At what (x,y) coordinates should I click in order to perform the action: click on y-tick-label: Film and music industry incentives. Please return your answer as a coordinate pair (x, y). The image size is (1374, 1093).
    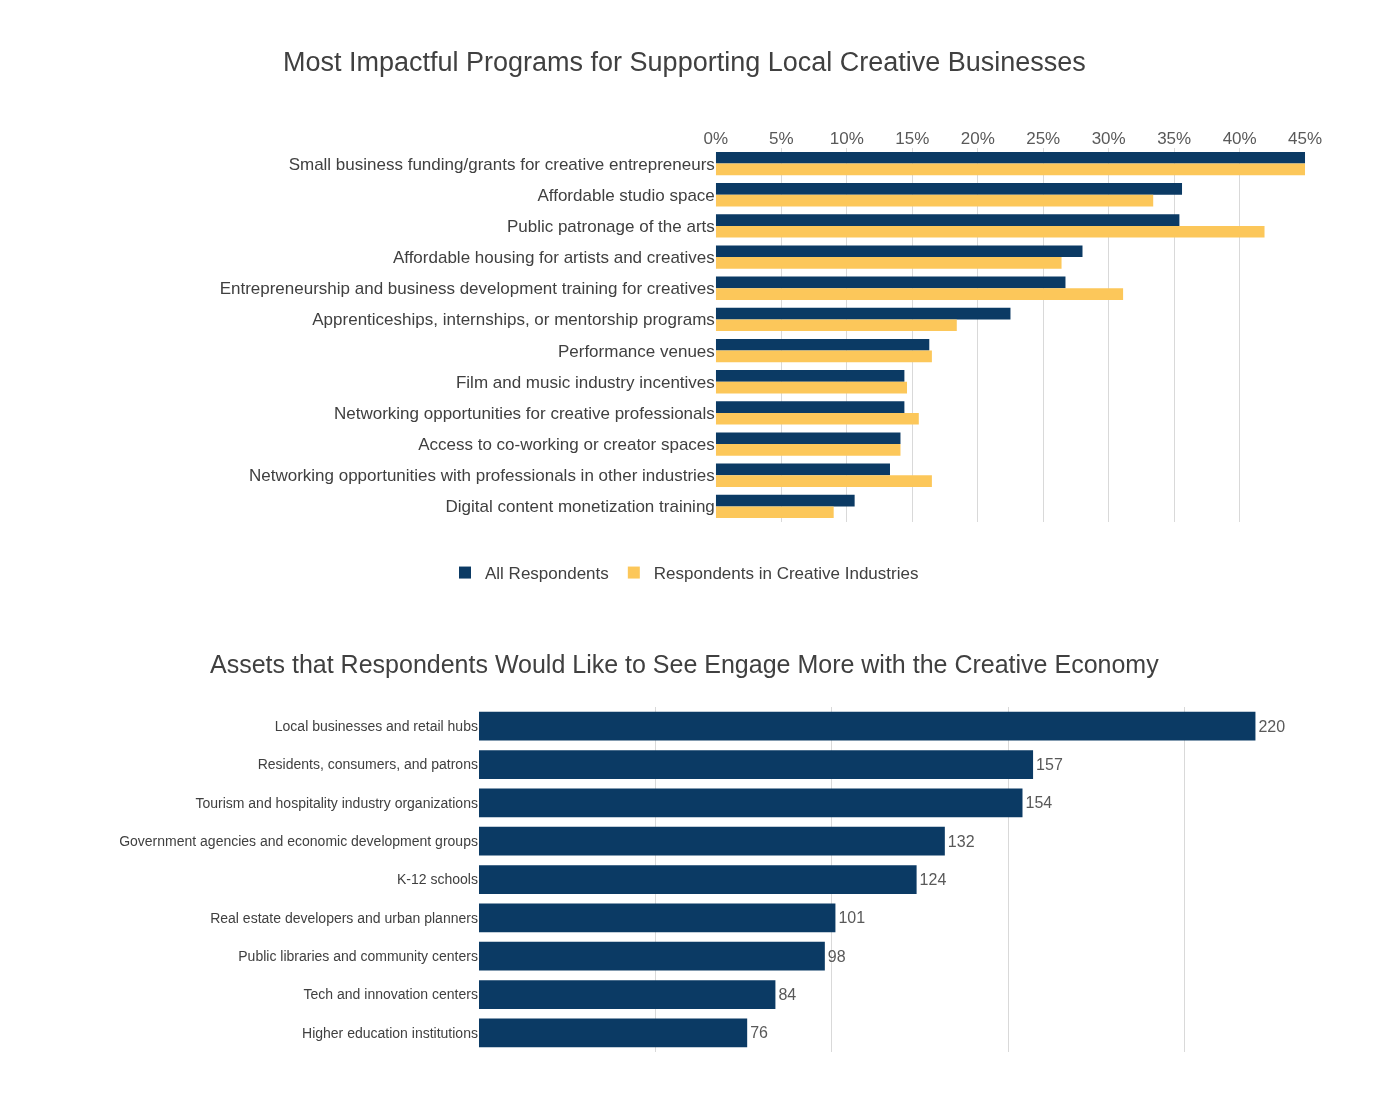
    Looking at the image, I should click on (585, 382).